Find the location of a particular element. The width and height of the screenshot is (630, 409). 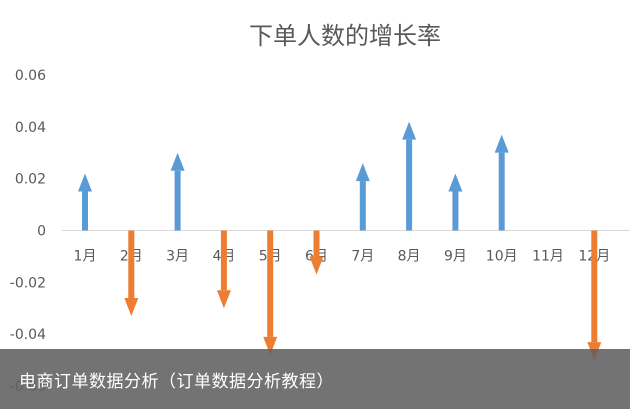

y-tick-label: 0.02 is located at coordinates (30, 180).